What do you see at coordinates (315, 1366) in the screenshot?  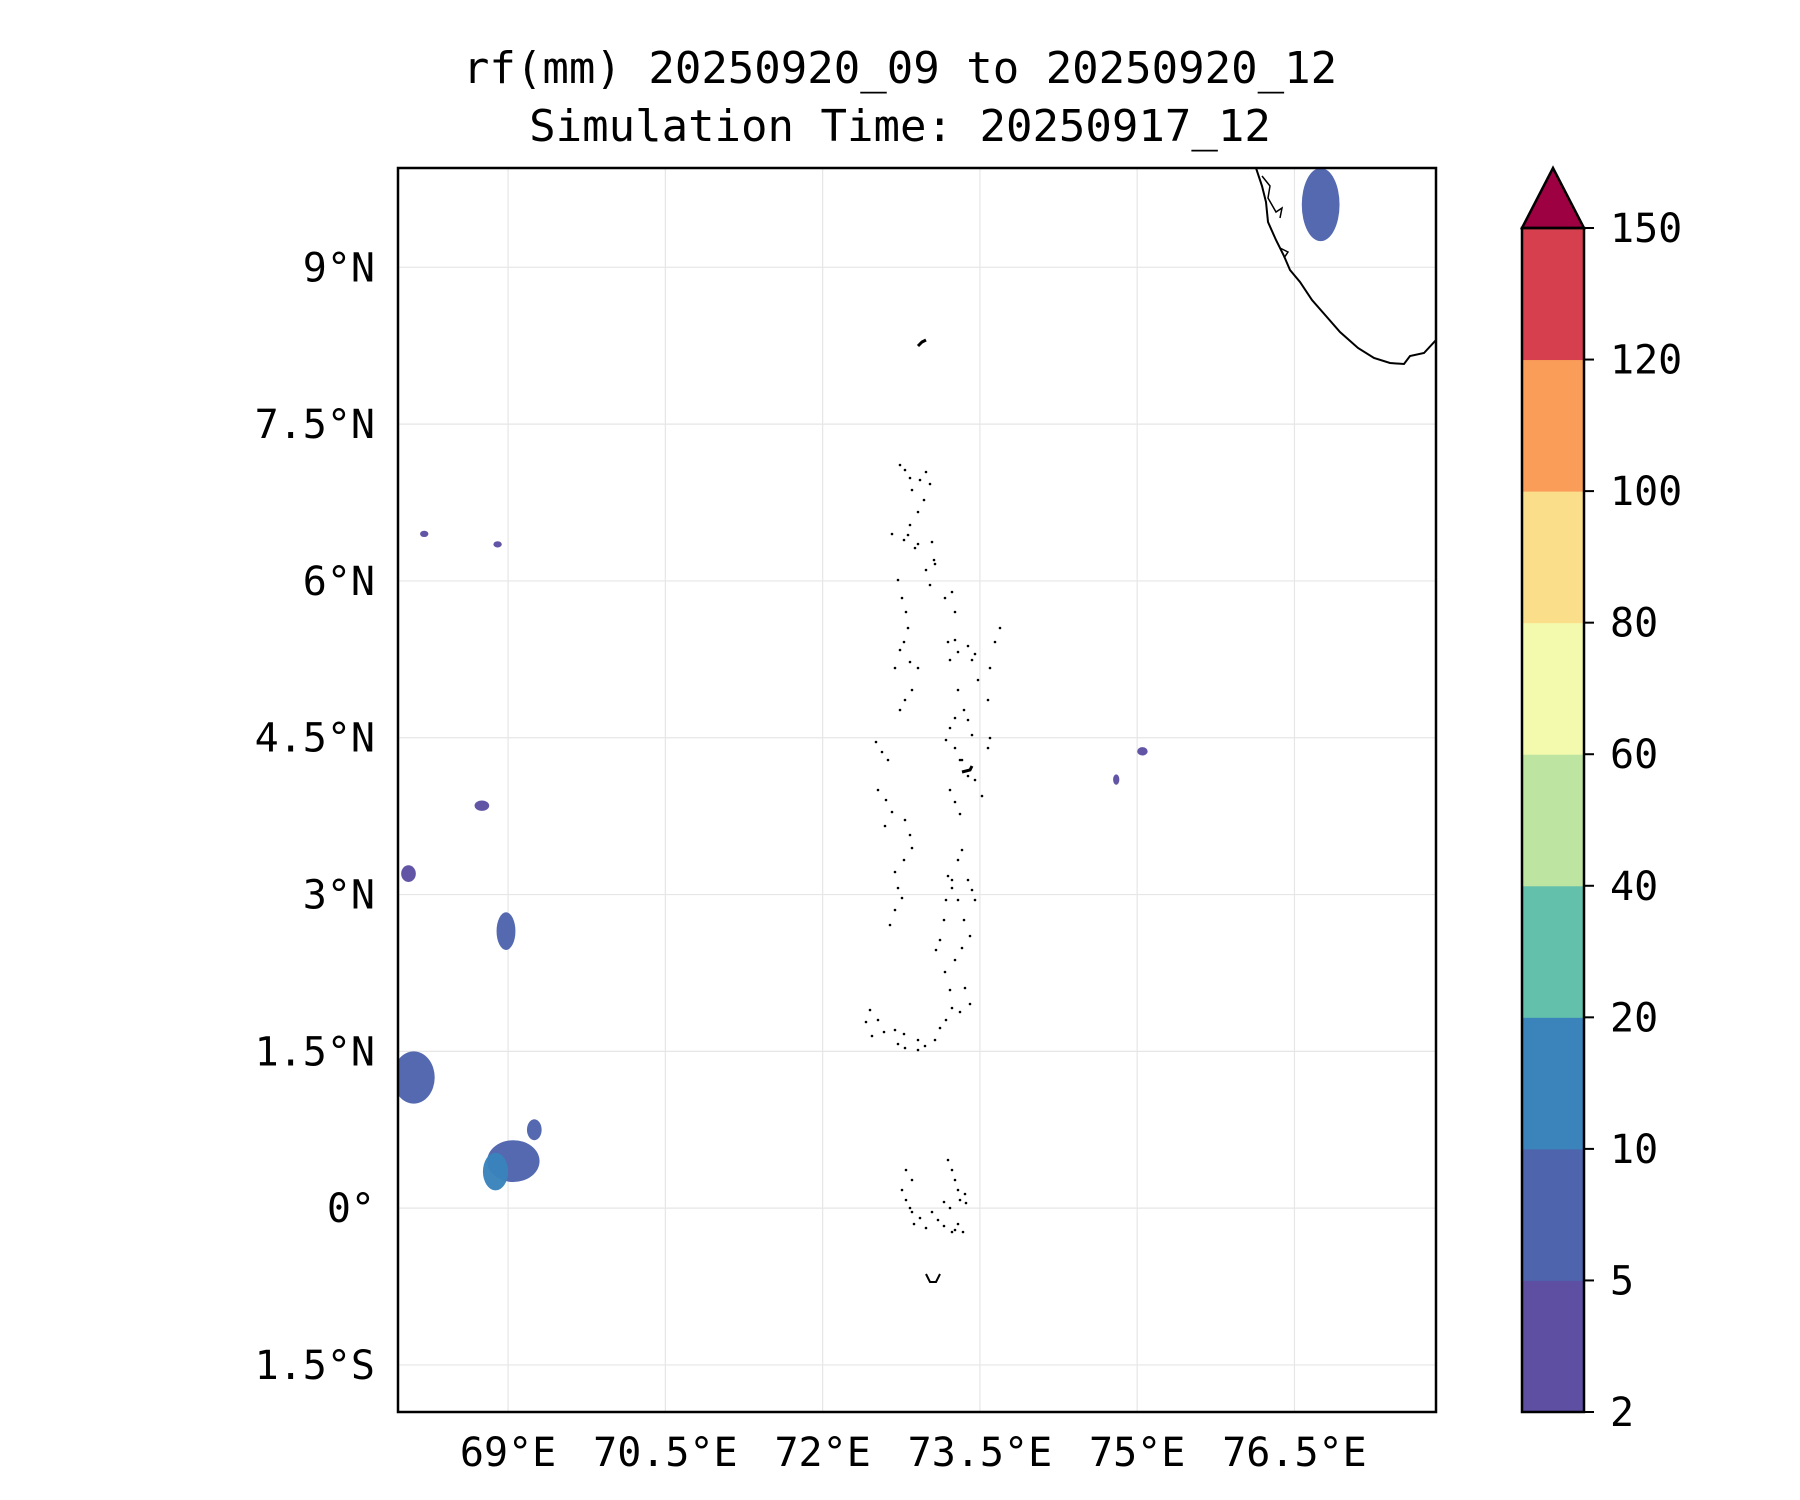 I see `lat-tick-label: 1.5°S` at bounding box center [315, 1366].